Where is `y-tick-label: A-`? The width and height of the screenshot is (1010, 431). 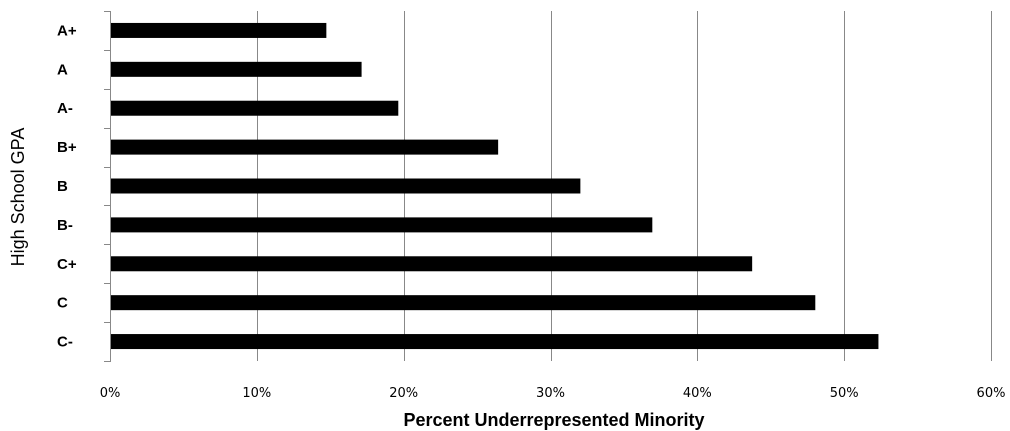
y-tick-label: A- is located at coordinates (65, 108).